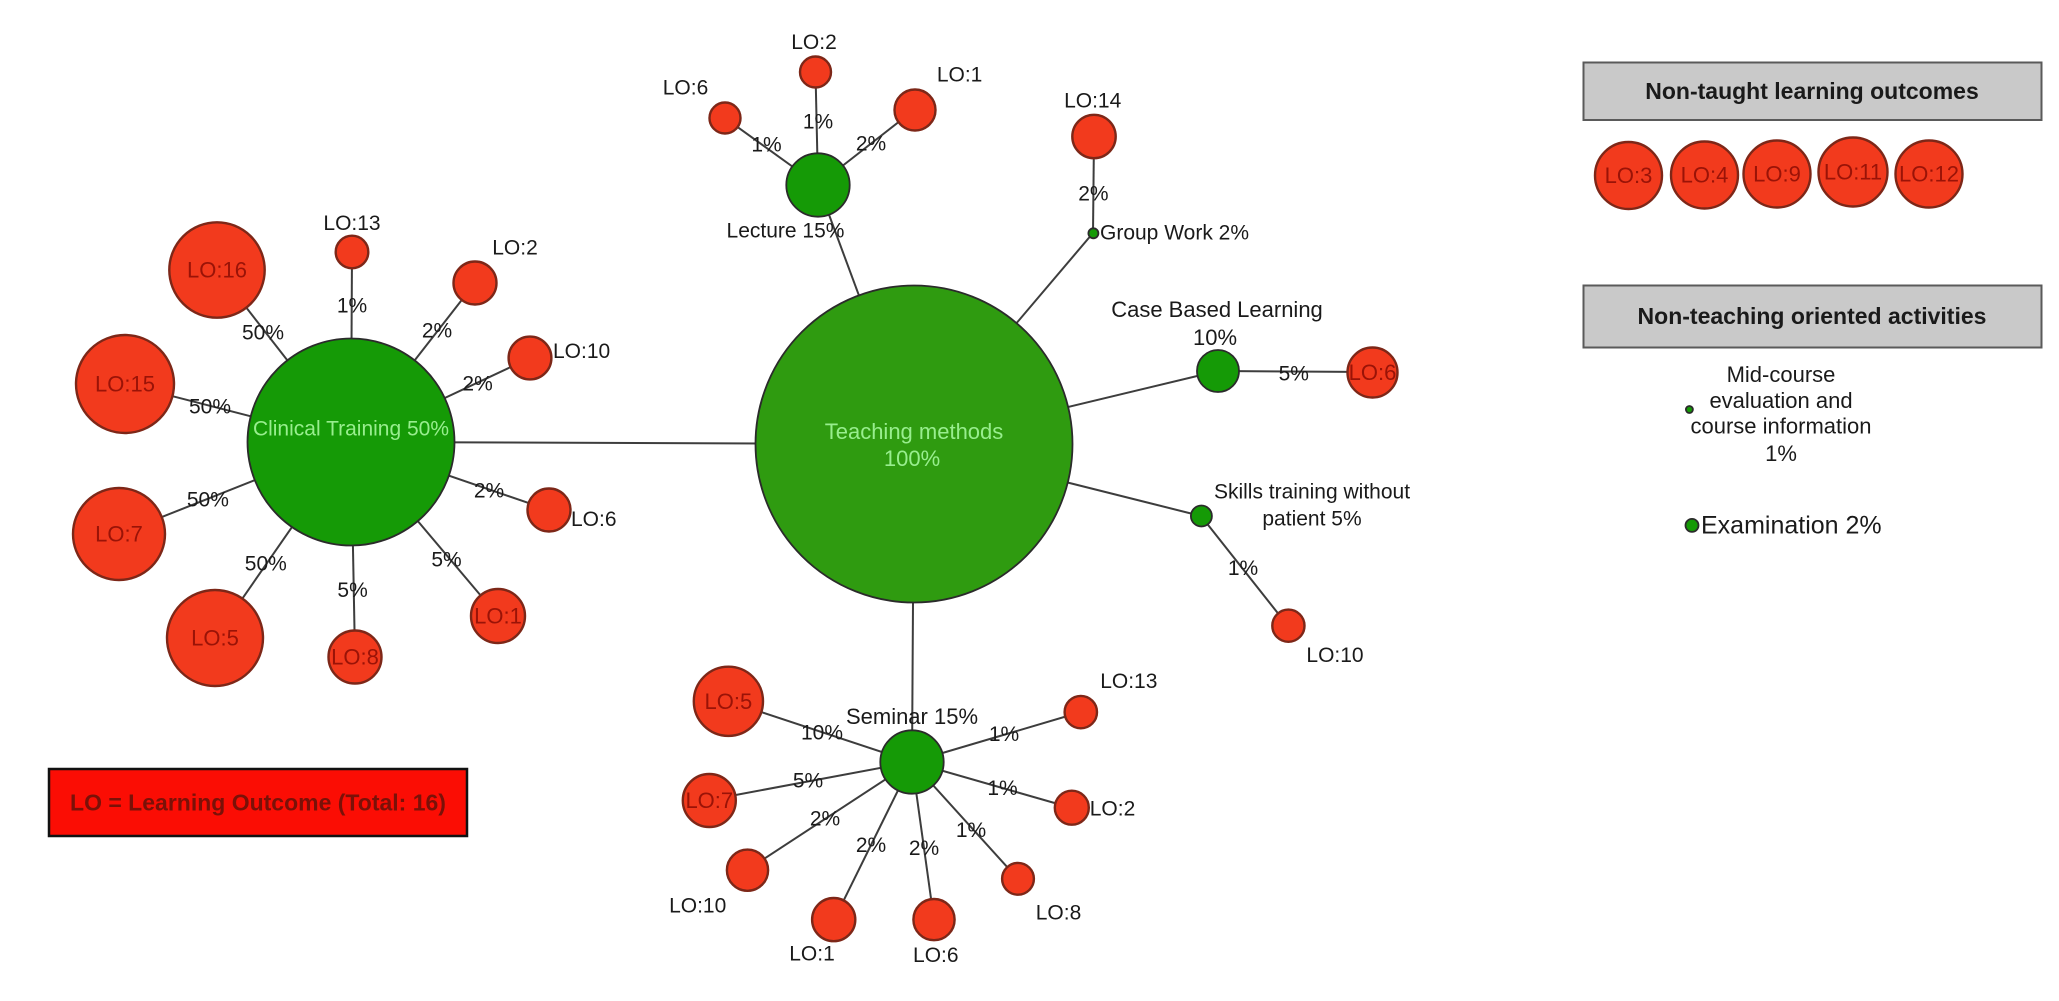 This screenshot has height=1001, width=2059. Describe the element at coordinates (1781, 426) in the screenshot. I see `svg-text: course information` at that location.